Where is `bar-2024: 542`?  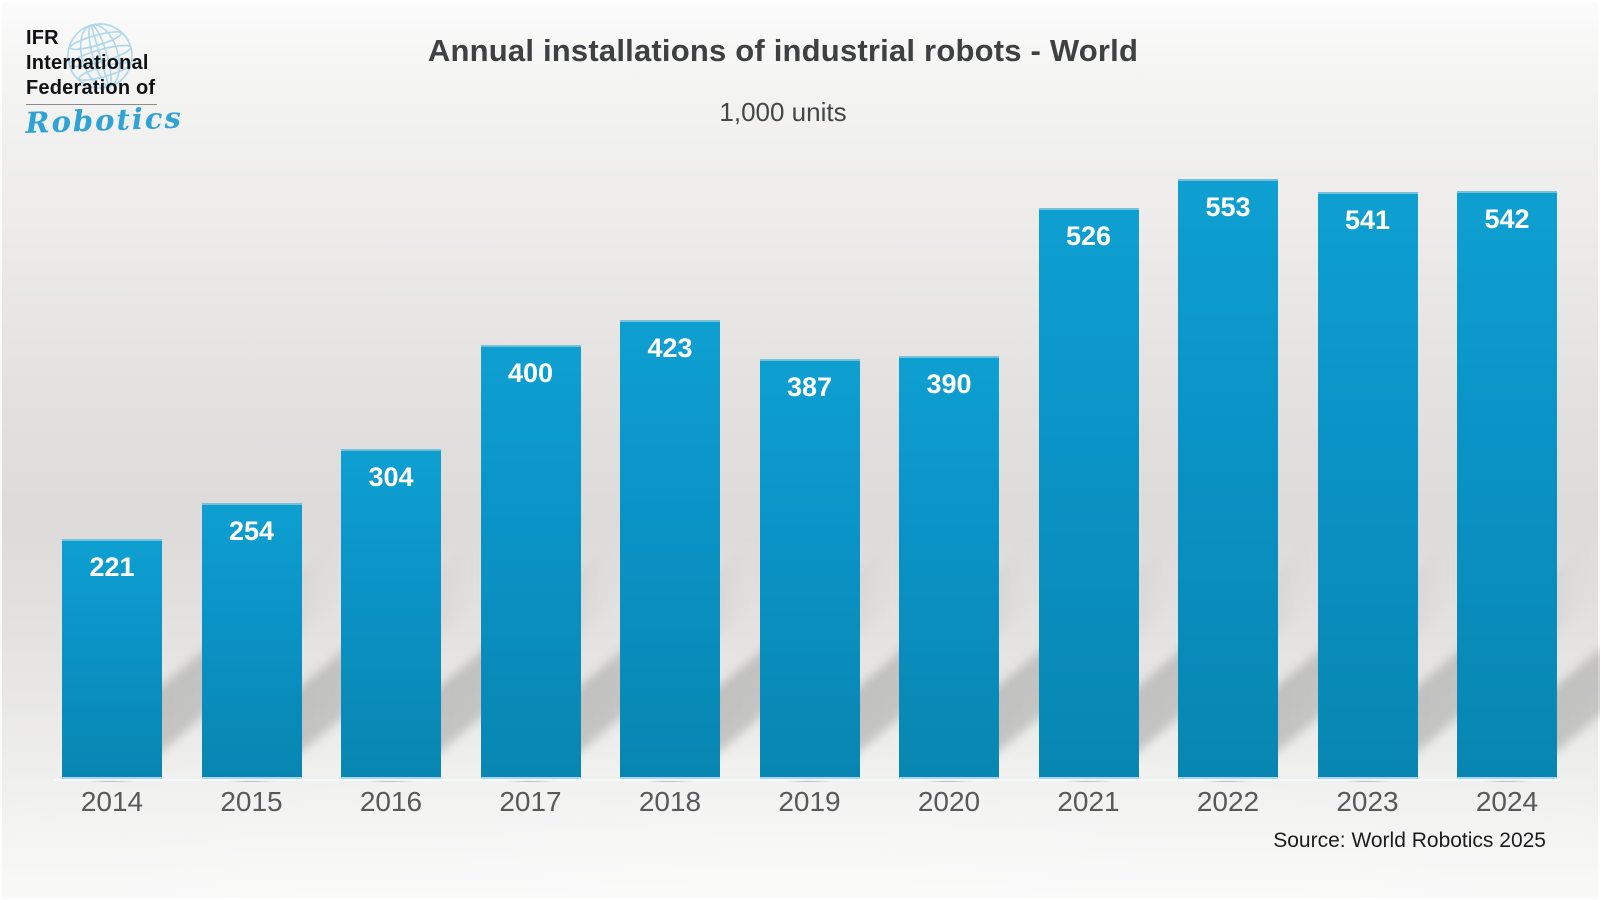
bar-2024: 542 is located at coordinates (1507, 485).